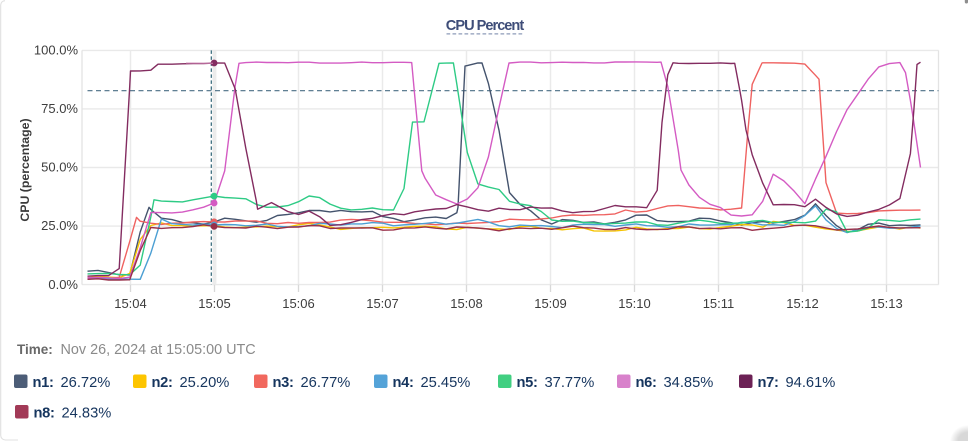  Describe the element at coordinates (25, 169) in the screenshot. I see `svg-text: CPU (percentage)` at that location.